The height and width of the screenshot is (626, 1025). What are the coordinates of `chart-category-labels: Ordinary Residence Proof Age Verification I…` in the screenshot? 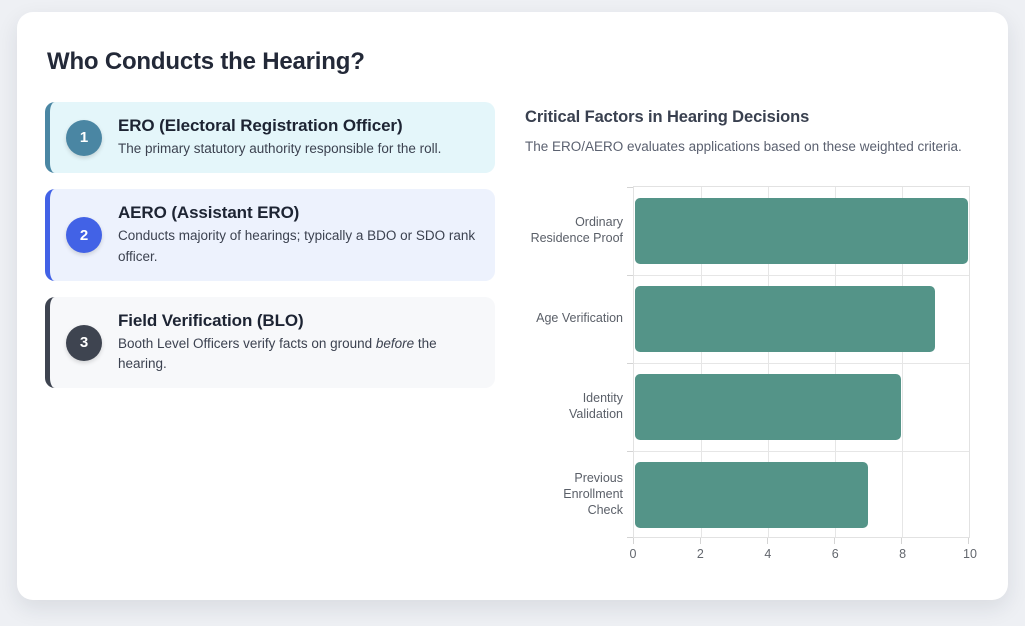 It's located at (579, 362).